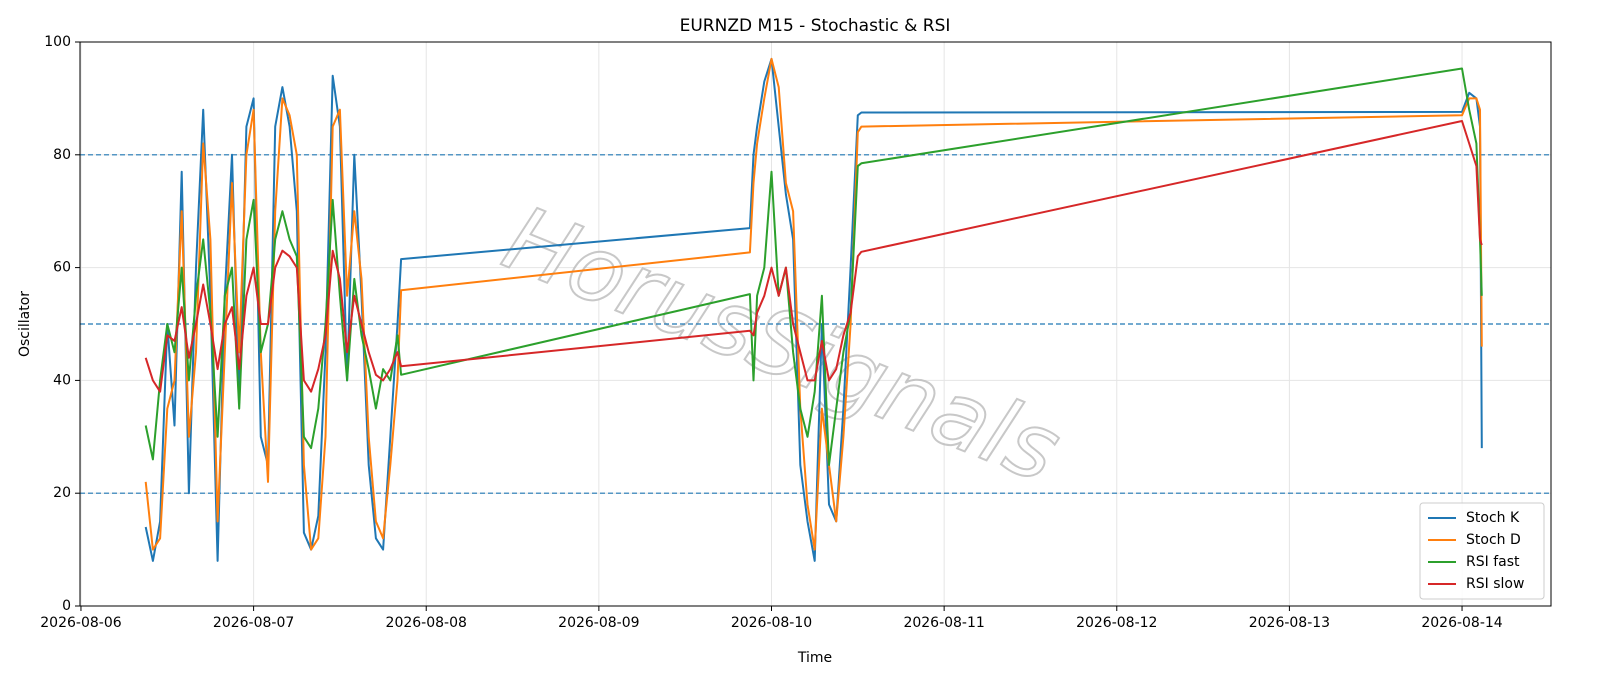 The height and width of the screenshot is (686, 1600). I want to click on legend-label: Stoch D, so click(1493, 540).